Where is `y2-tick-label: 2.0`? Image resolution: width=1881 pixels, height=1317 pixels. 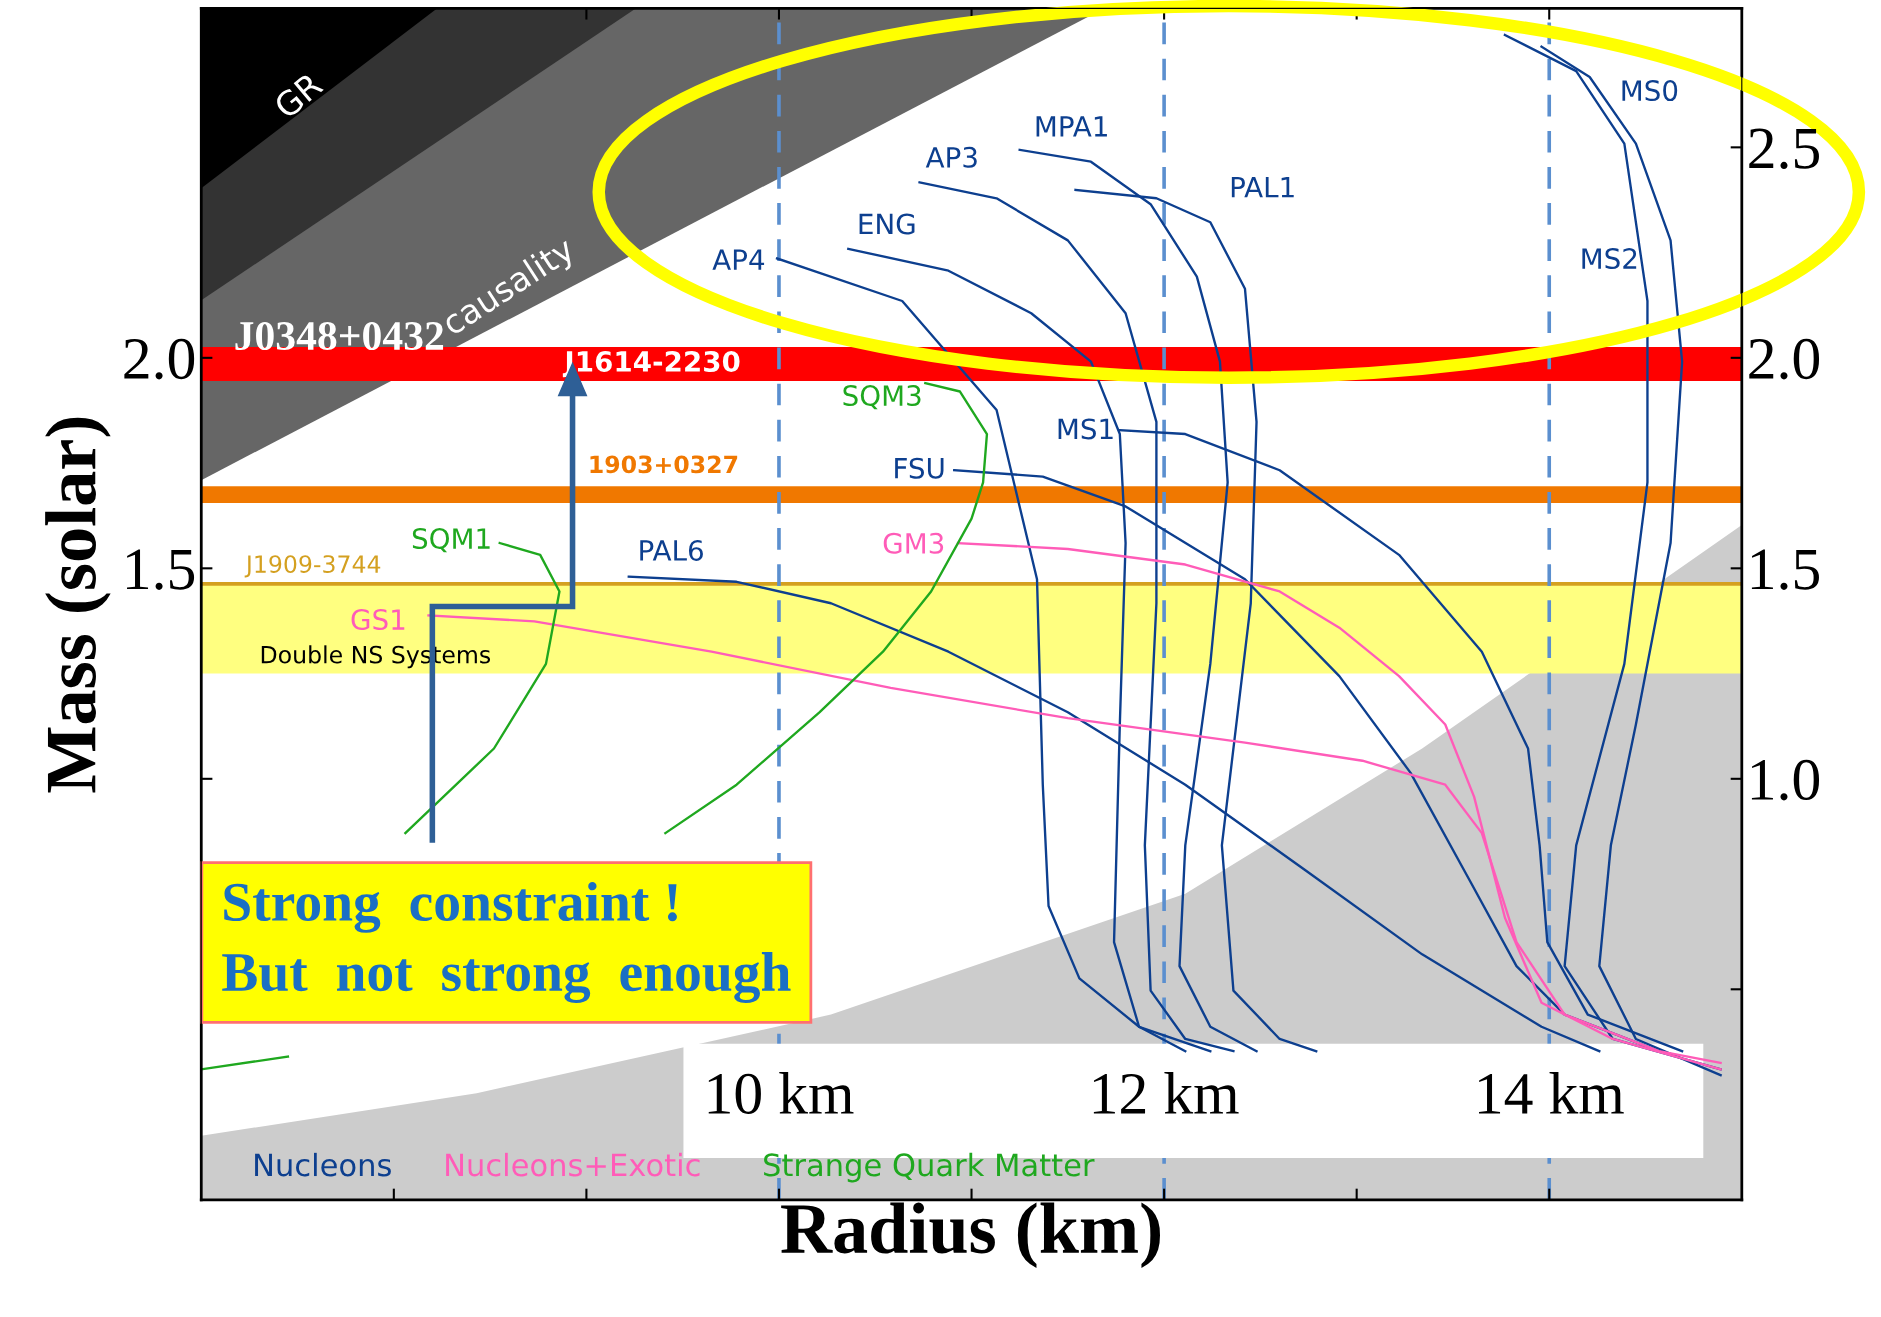 y2-tick-label: 2.0 is located at coordinates (1784, 359).